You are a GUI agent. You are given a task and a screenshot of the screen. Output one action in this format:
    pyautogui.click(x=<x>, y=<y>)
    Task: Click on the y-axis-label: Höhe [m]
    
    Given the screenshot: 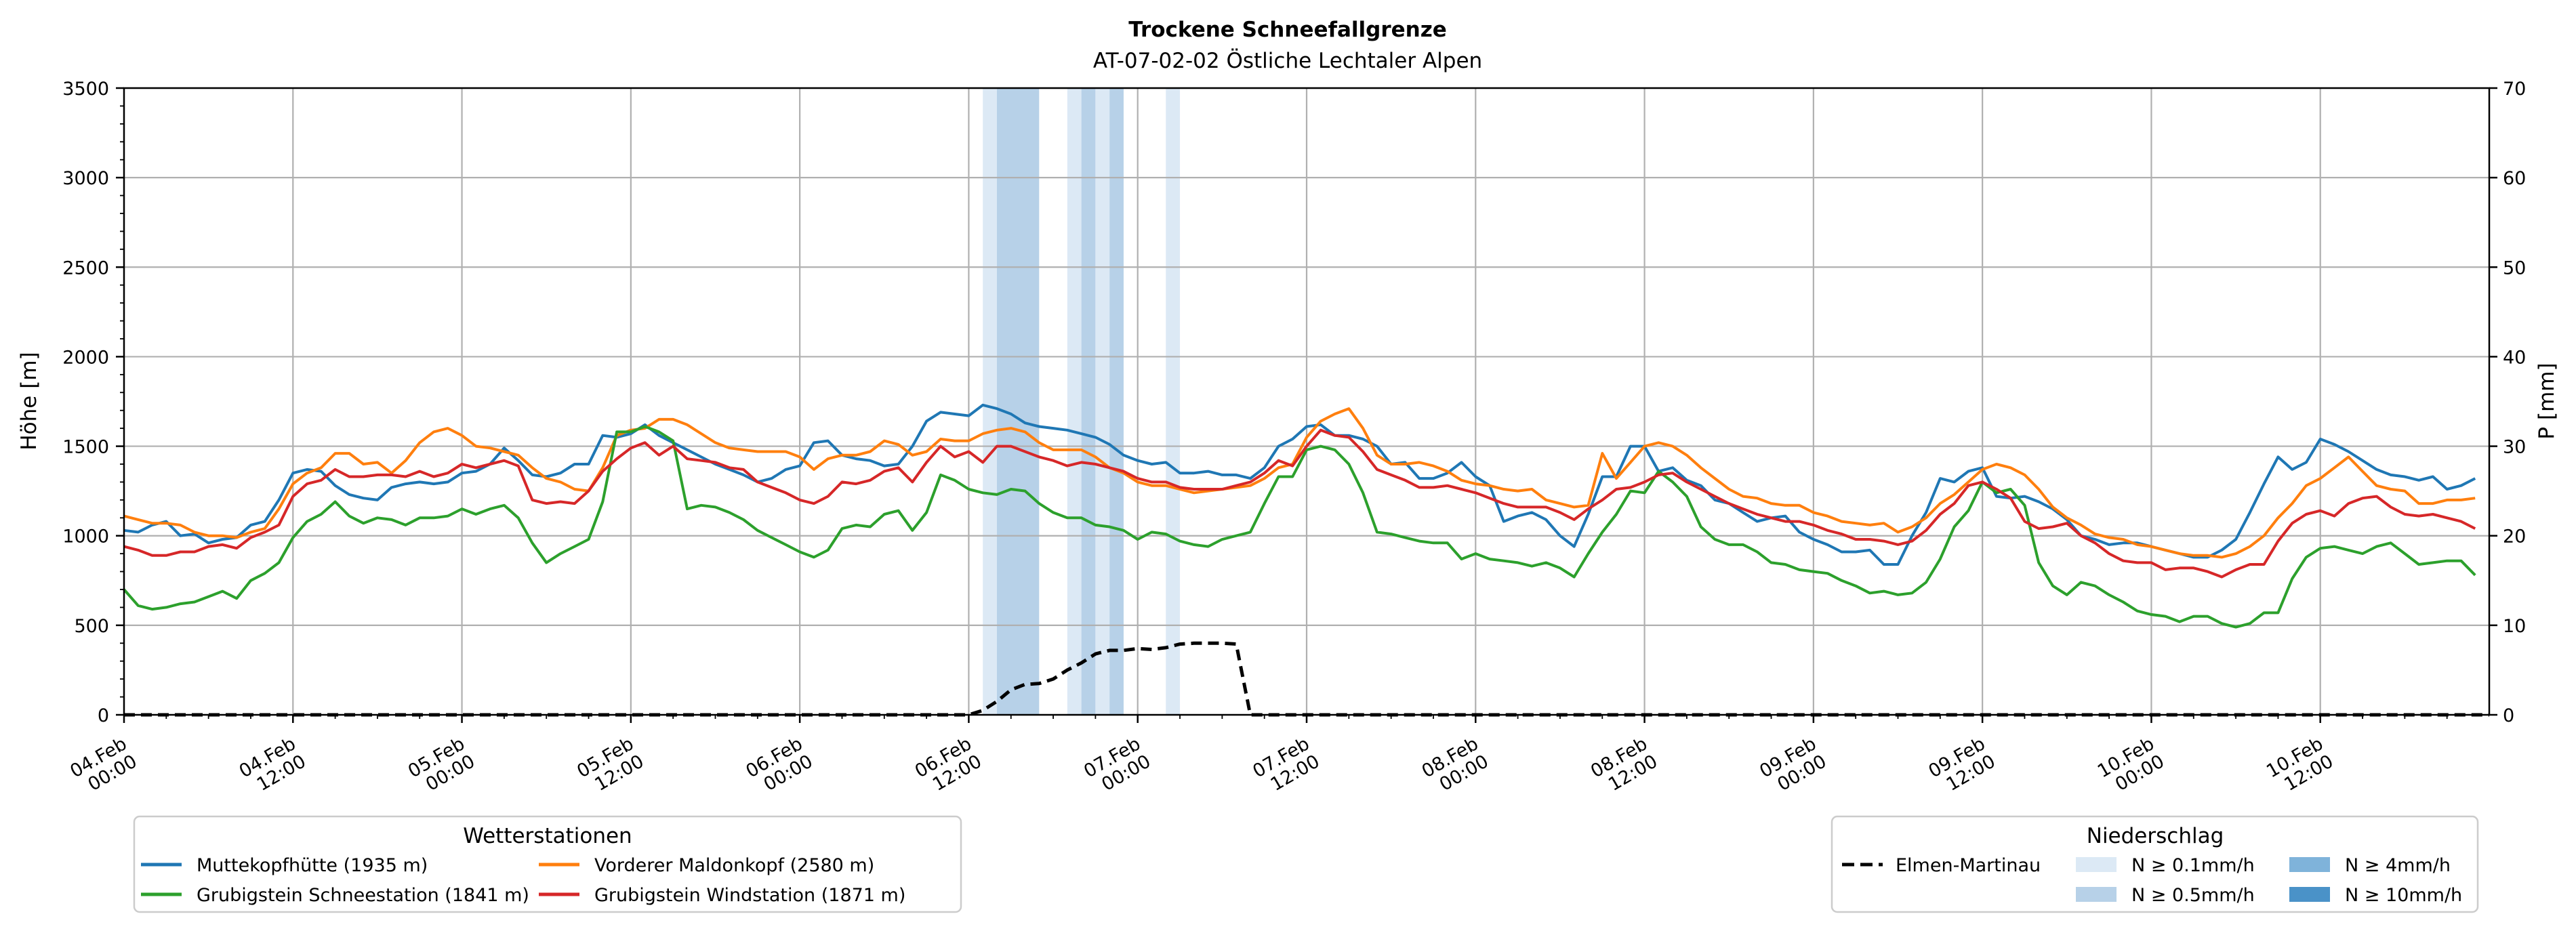 What is the action you would take?
    pyautogui.click(x=29, y=401)
    